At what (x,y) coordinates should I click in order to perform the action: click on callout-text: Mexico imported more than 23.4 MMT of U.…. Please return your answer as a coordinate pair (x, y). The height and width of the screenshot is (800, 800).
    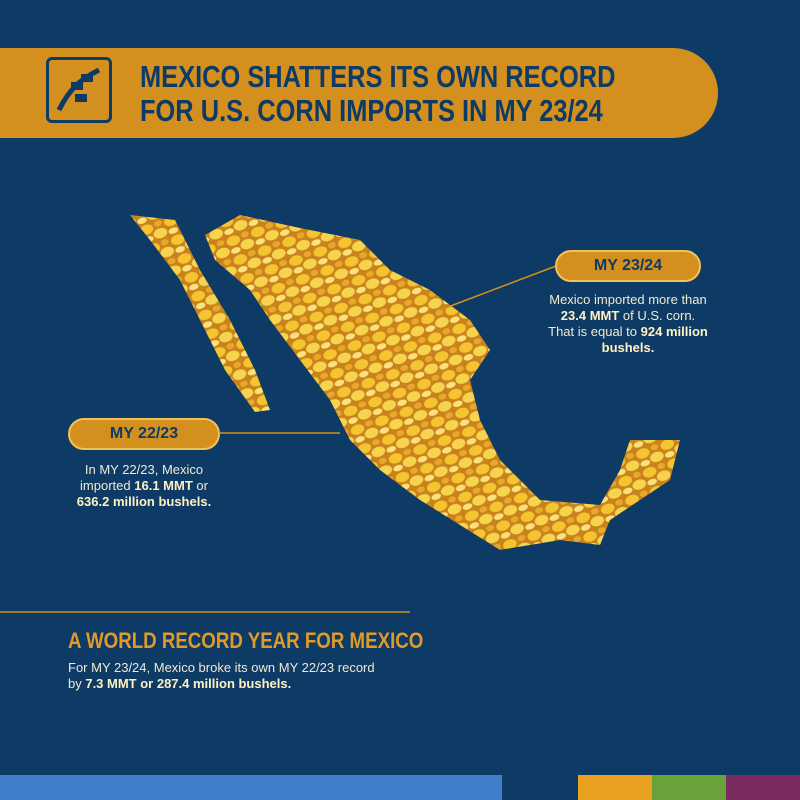
    Looking at the image, I should click on (628, 324).